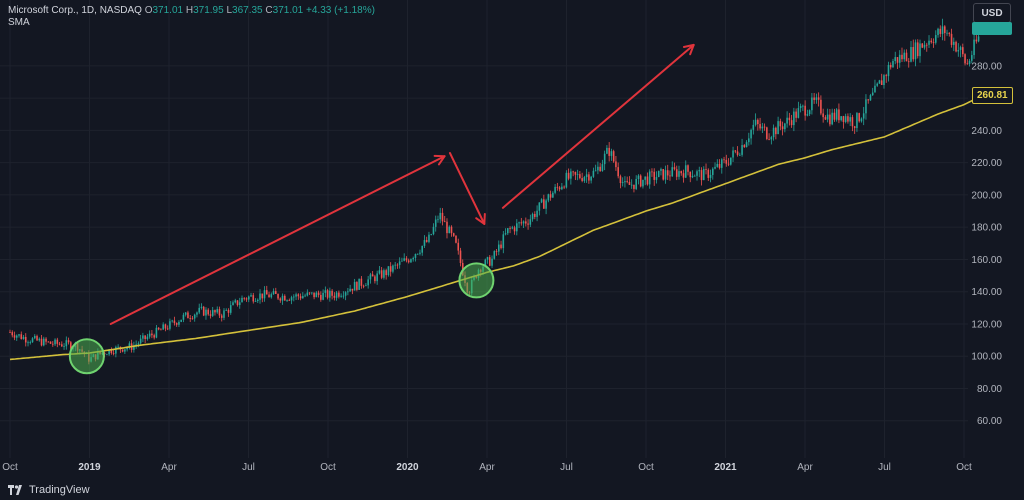  I want to click on indicator-label: SMA, so click(19, 22).